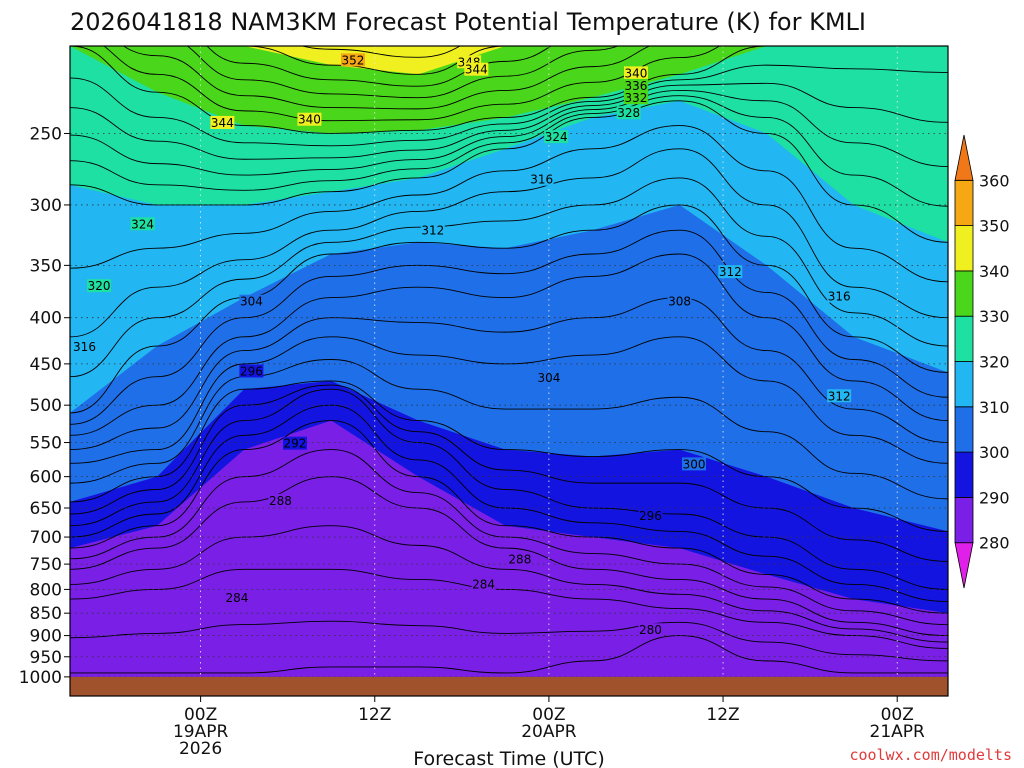 The image size is (1024, 768). What do you see at coordinates (994, 226) in the screenshot?
I see `colorbar-label: 350` at bounding box center [994, 226].